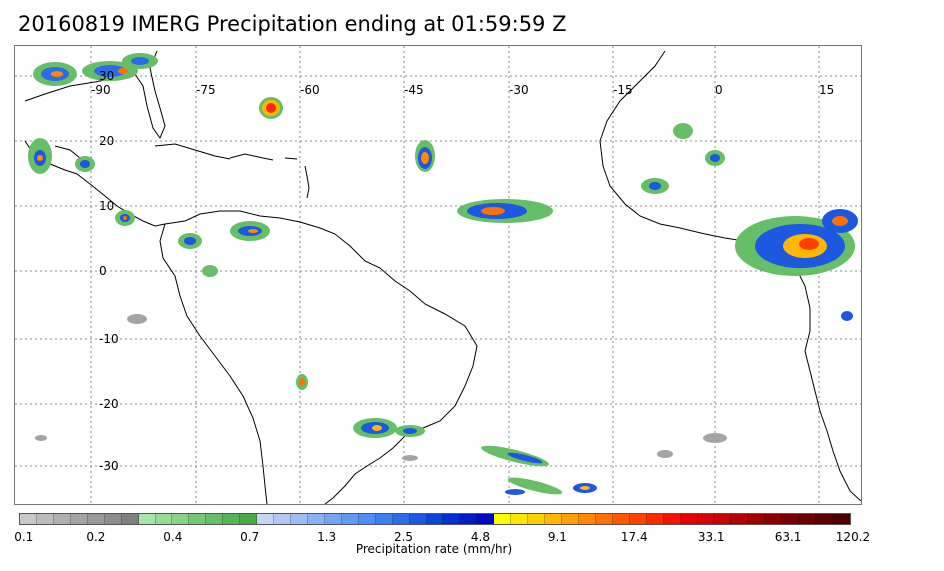 Image resolution: width=944 pixels, height=571 pixels. Describe the element at coordinates (711, 537) in the screenshot. I see `color-scale-tick-label: 33.1` at that location.